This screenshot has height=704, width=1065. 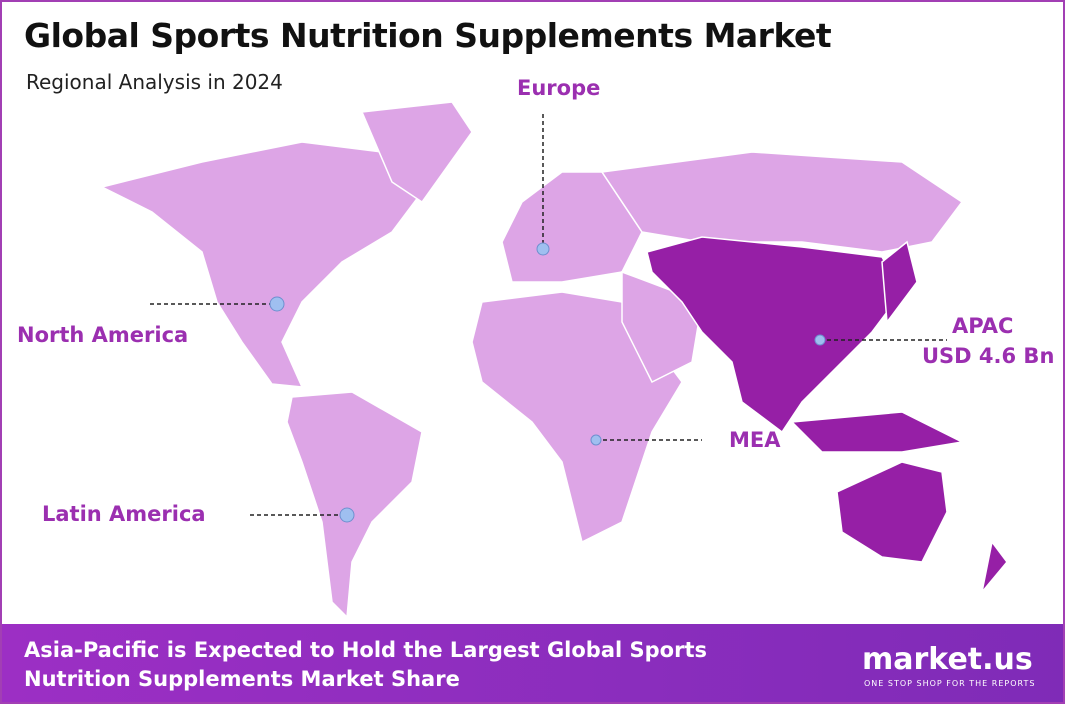 I want to click on indonesia, so click(x=877, y=432).